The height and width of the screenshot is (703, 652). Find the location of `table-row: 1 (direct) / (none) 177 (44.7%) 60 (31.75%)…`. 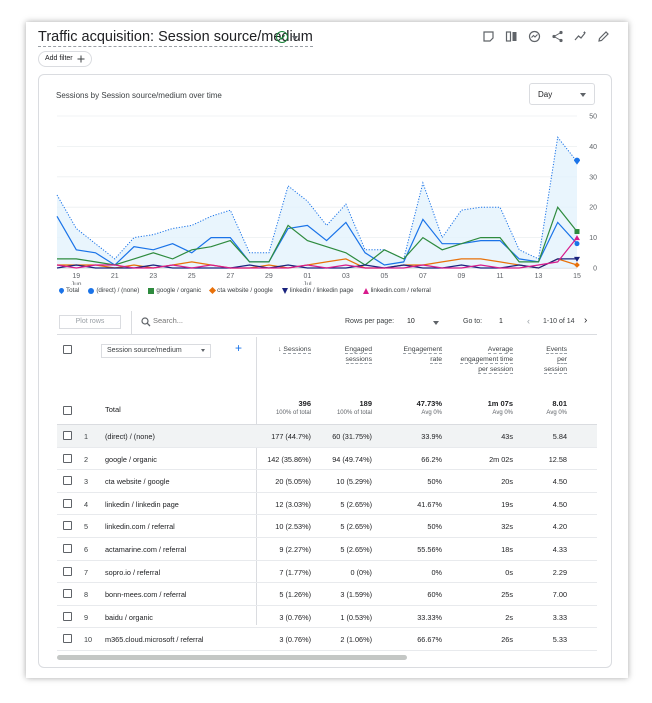

table-row: 1 (direct) / (none) 177 (44.7%) 60 (31.75%)… is located at coordinates (327, 436).